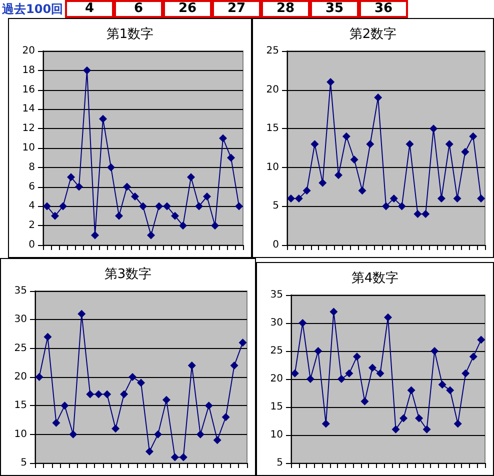  I want to click on text: 36, so click(383, 9).